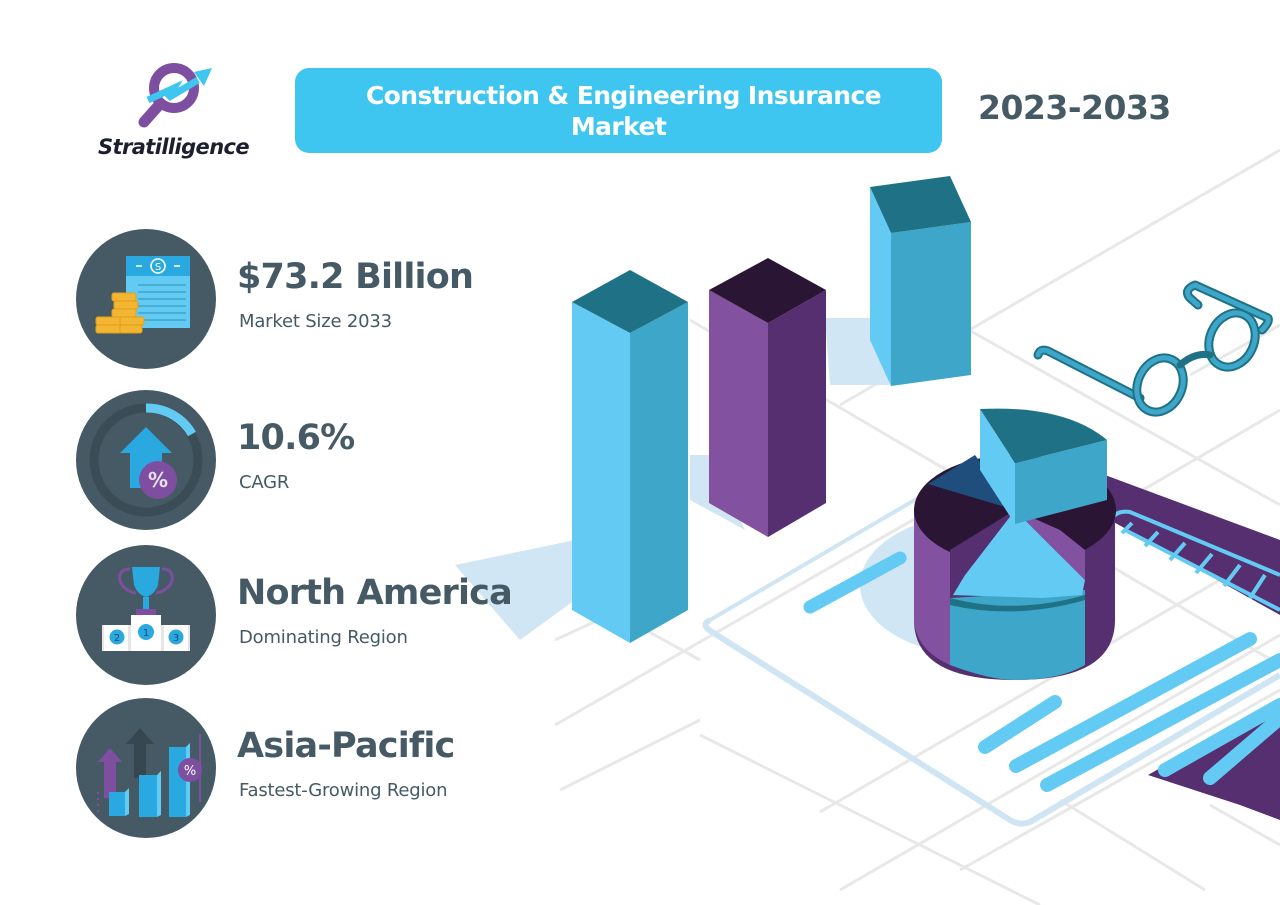 The image size is (1280, 905). What do you see at coordinates (306, 615) in the screenshot?
I see `stat-dominating-region: 1 2 3 North America Dominating Region` at bounding box center [306, 615].